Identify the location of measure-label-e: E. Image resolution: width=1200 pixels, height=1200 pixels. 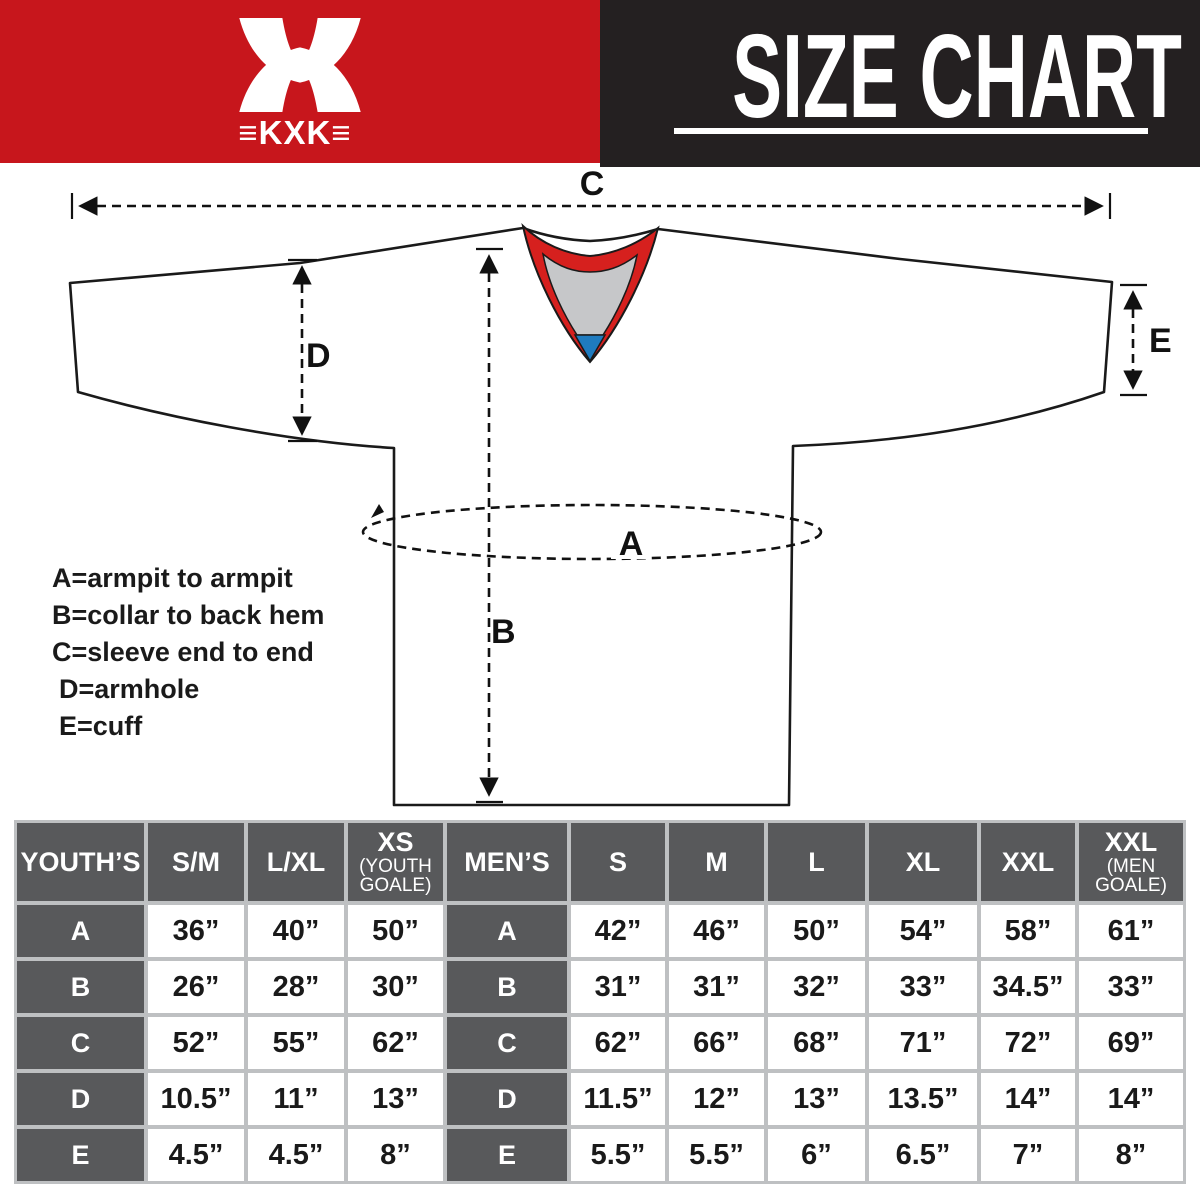
(1160, 341).